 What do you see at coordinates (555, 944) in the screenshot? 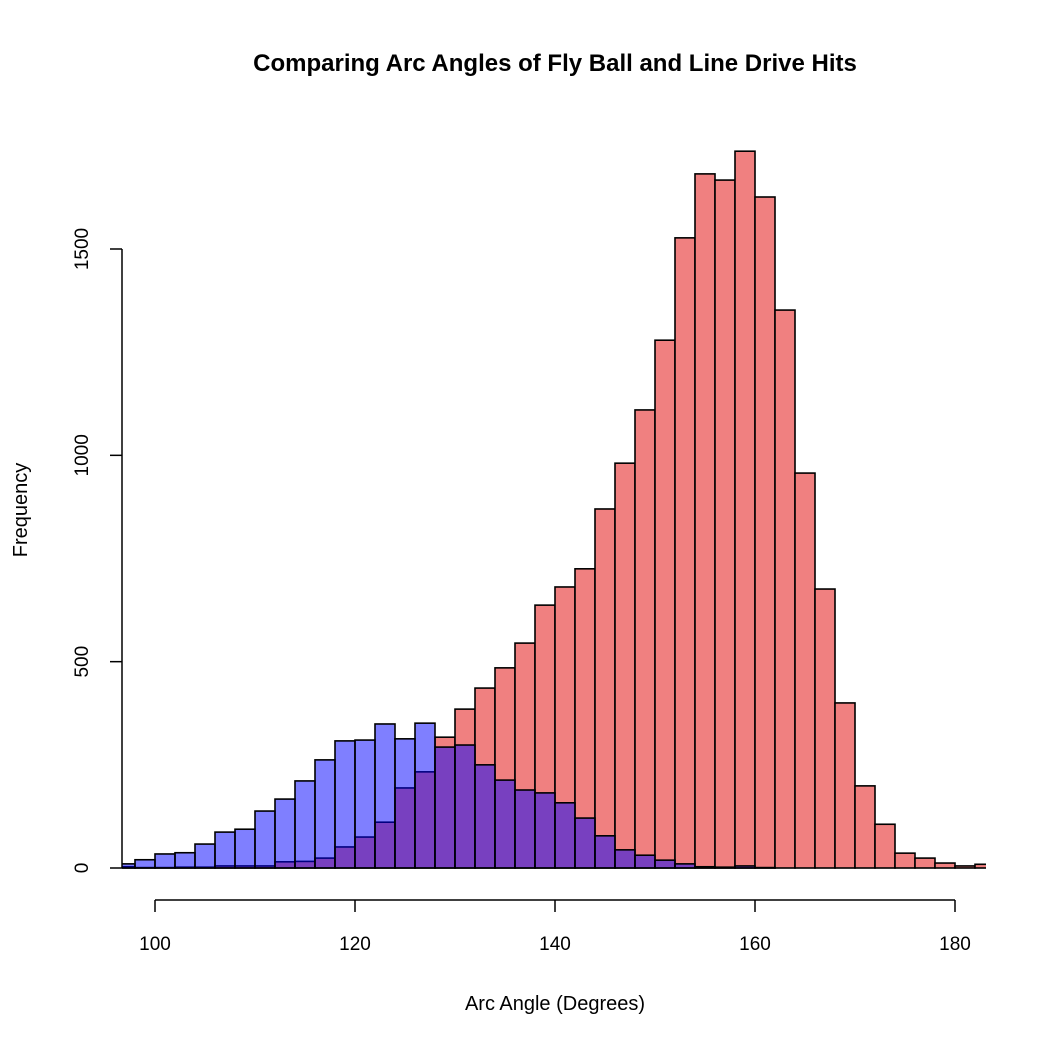
I see `x-tick-label: 140` at bounding box center [555, 944].